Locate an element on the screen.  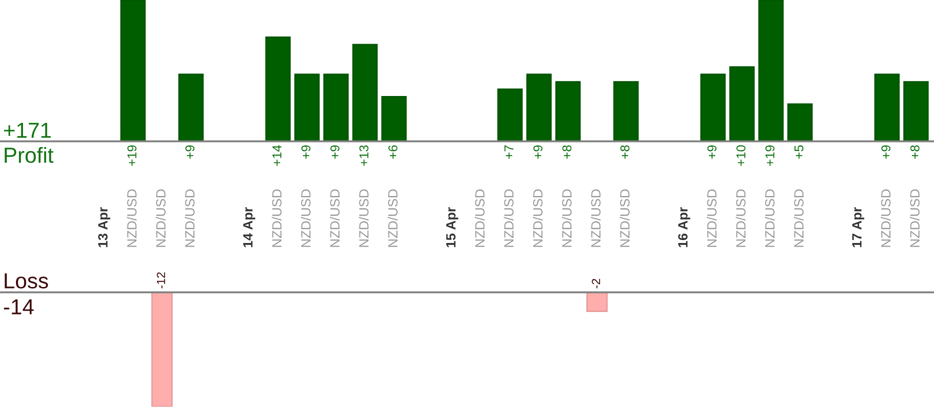
x-tick-label: 15 Apr is located at coordinates (452, 227).